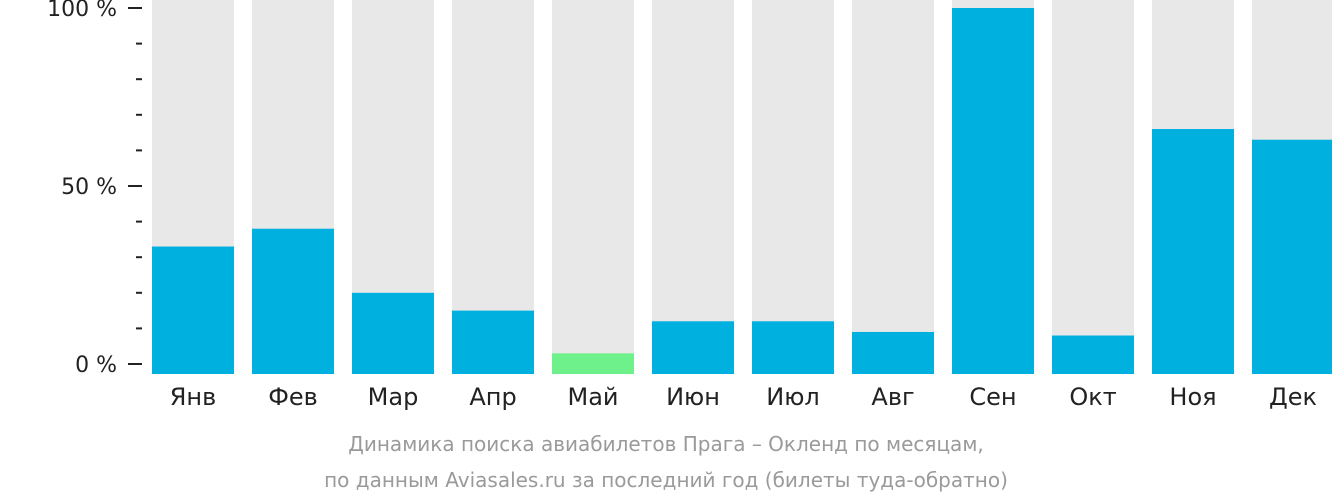 The height and width of the screenshot is (502, 1332). Describe the element at coordinates (96, 365) in the screenshot. I see `y-tick-label: 0 %` at that location.